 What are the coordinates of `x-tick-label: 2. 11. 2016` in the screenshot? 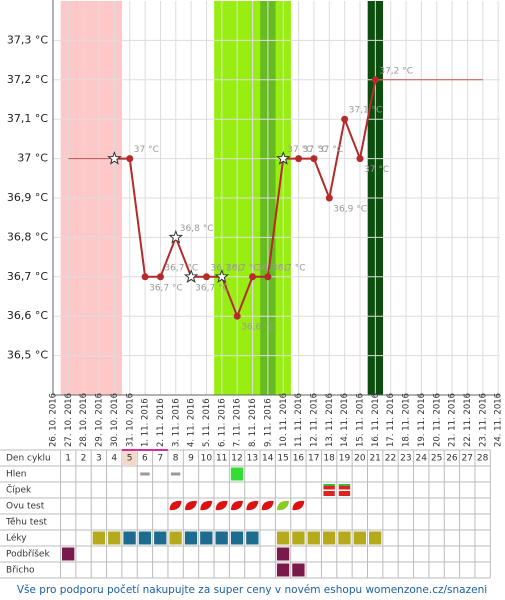 It's located at (161, 422).